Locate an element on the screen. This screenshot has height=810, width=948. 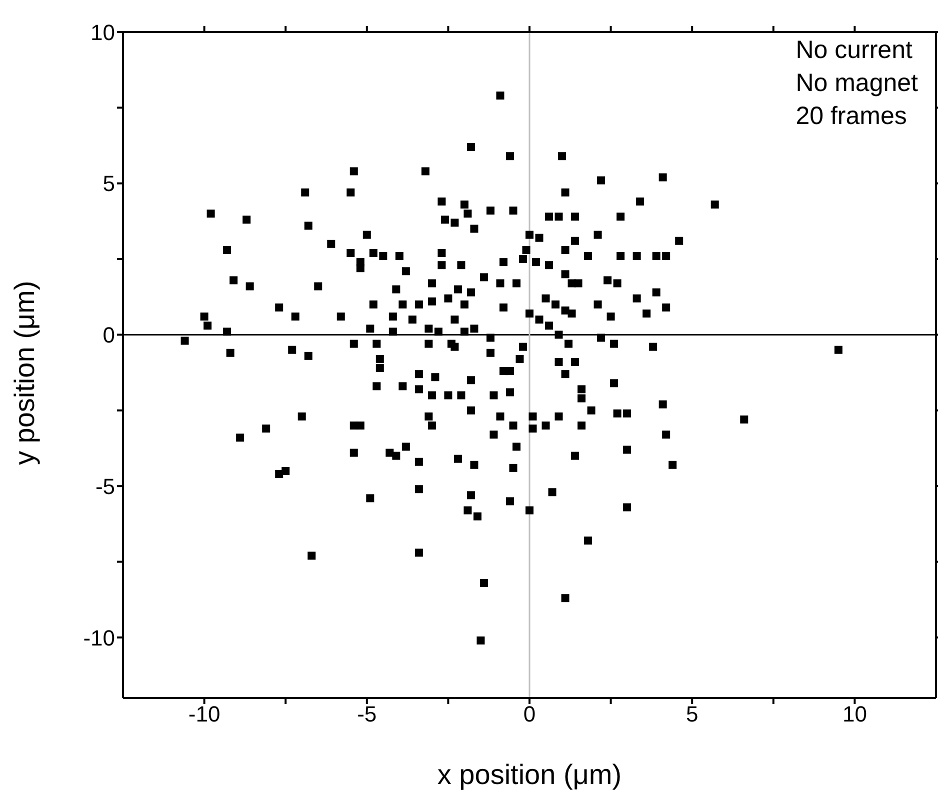
x-tick-label: 0 is located at coordinates (529, 714).